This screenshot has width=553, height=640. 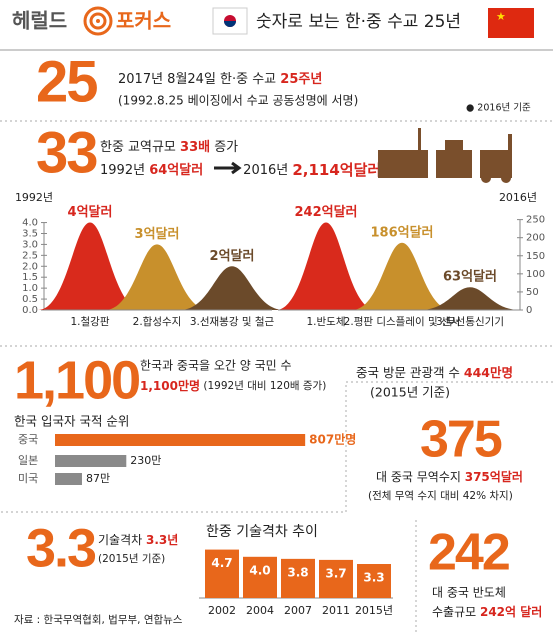 I want to click on chart-title: 한중 기술격차 추이, so click(x=262, y=532).